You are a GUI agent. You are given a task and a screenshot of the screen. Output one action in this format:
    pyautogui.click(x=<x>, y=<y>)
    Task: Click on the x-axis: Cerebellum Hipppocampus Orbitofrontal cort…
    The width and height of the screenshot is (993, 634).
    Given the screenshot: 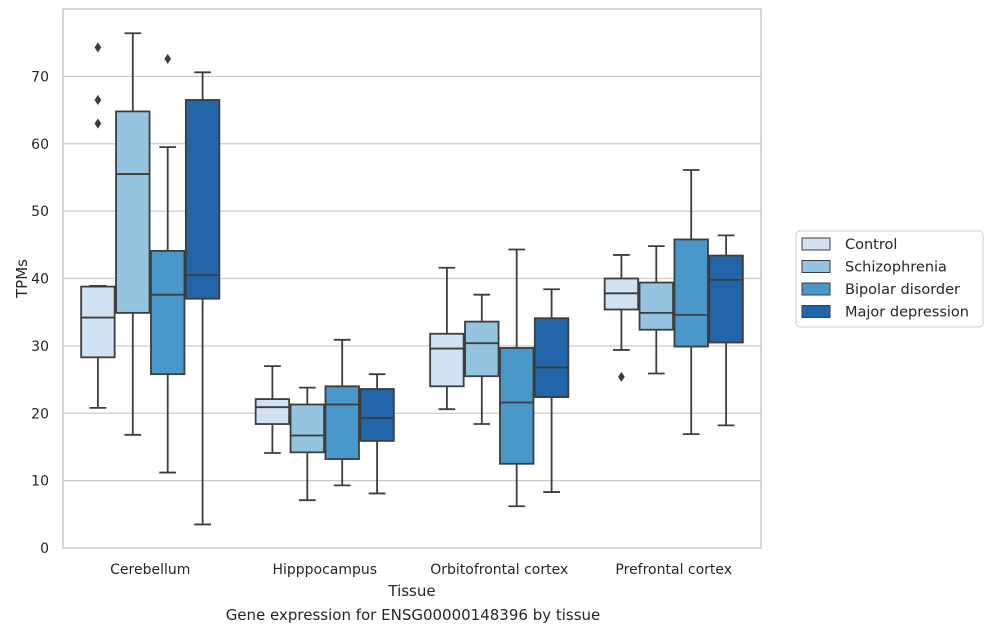 What is the action you would take?
    pyautogui.click(x=421, y=570)
    